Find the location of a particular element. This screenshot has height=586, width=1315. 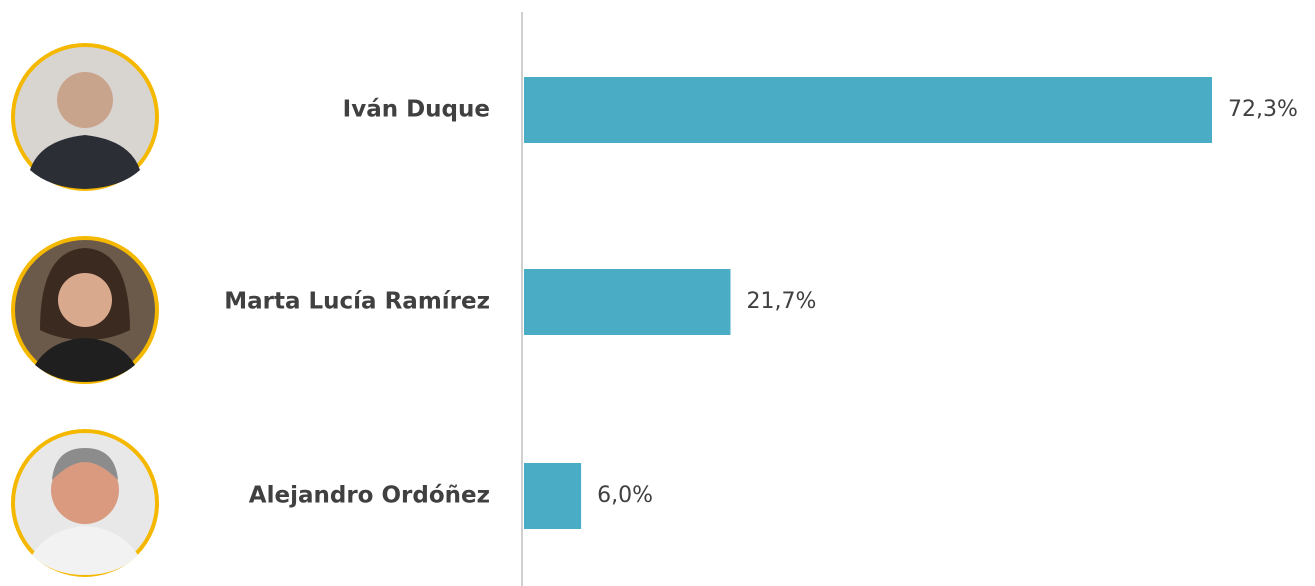

category-label: Alejandro Ordóñez is located at coordinates (369, 496).